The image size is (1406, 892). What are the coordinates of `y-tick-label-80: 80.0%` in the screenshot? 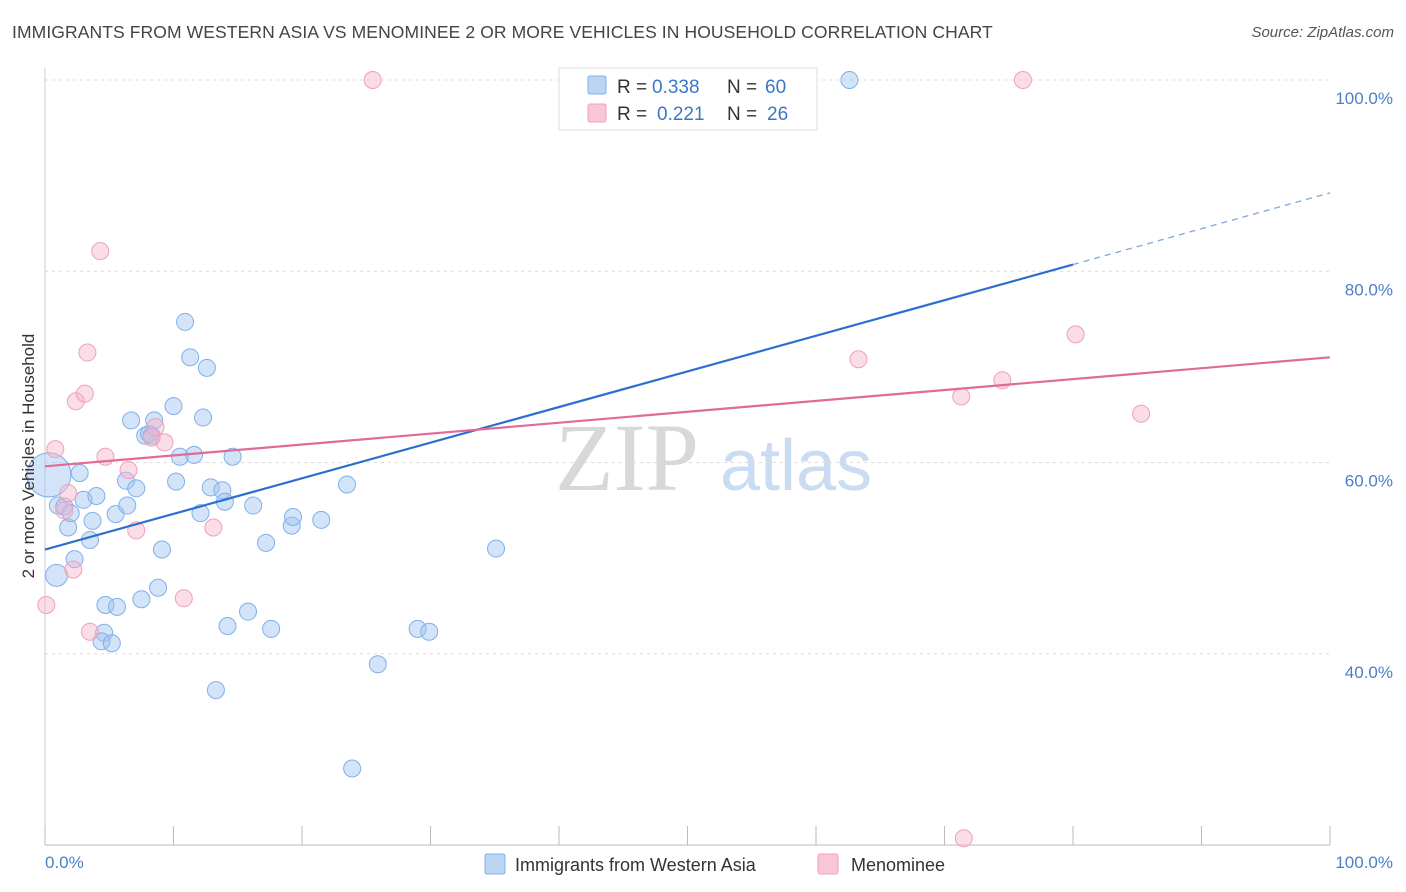 It's located at (1369, 289).